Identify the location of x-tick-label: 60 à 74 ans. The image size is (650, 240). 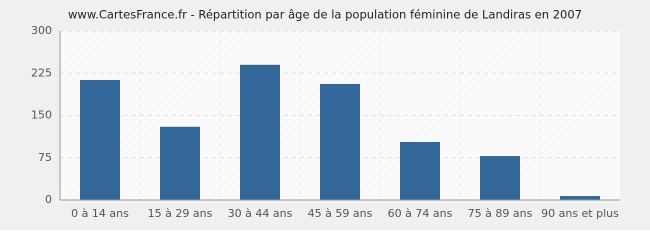
(420, 213).